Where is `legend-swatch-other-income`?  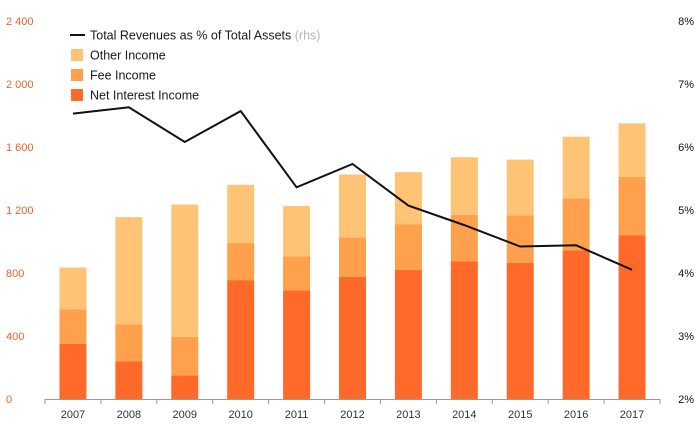 legend-swatch-other-income is located at coordinates (77, 55).